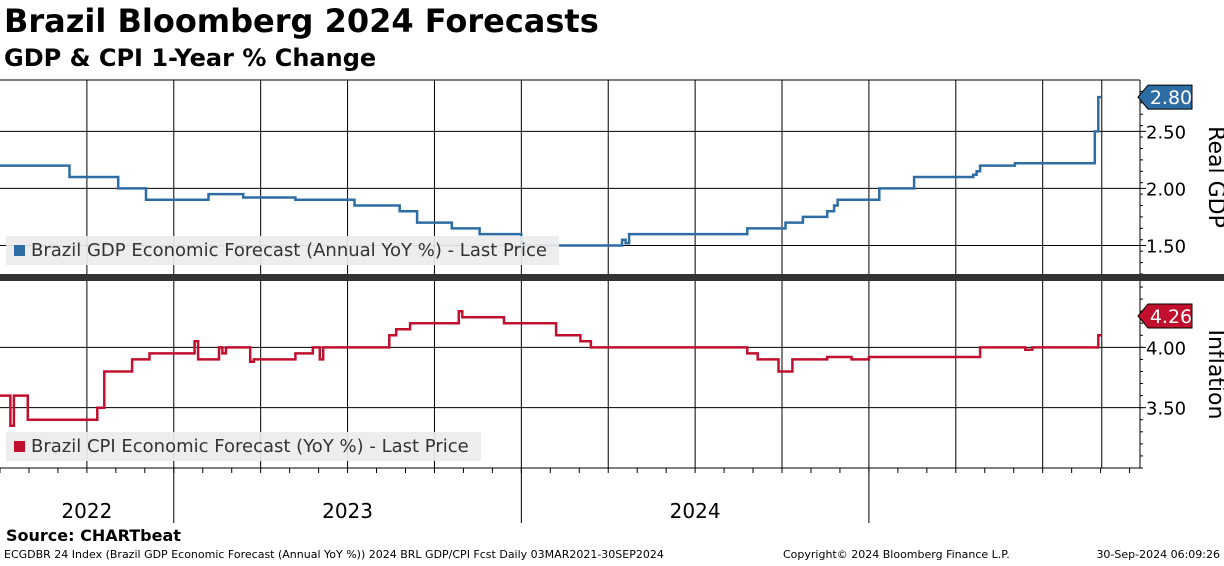 This screenshot has width=1224, height=566. Describe the element at coordinates (93, 535) in the screenshot. I see `source-note: Source: CHARTbeat` at that location.